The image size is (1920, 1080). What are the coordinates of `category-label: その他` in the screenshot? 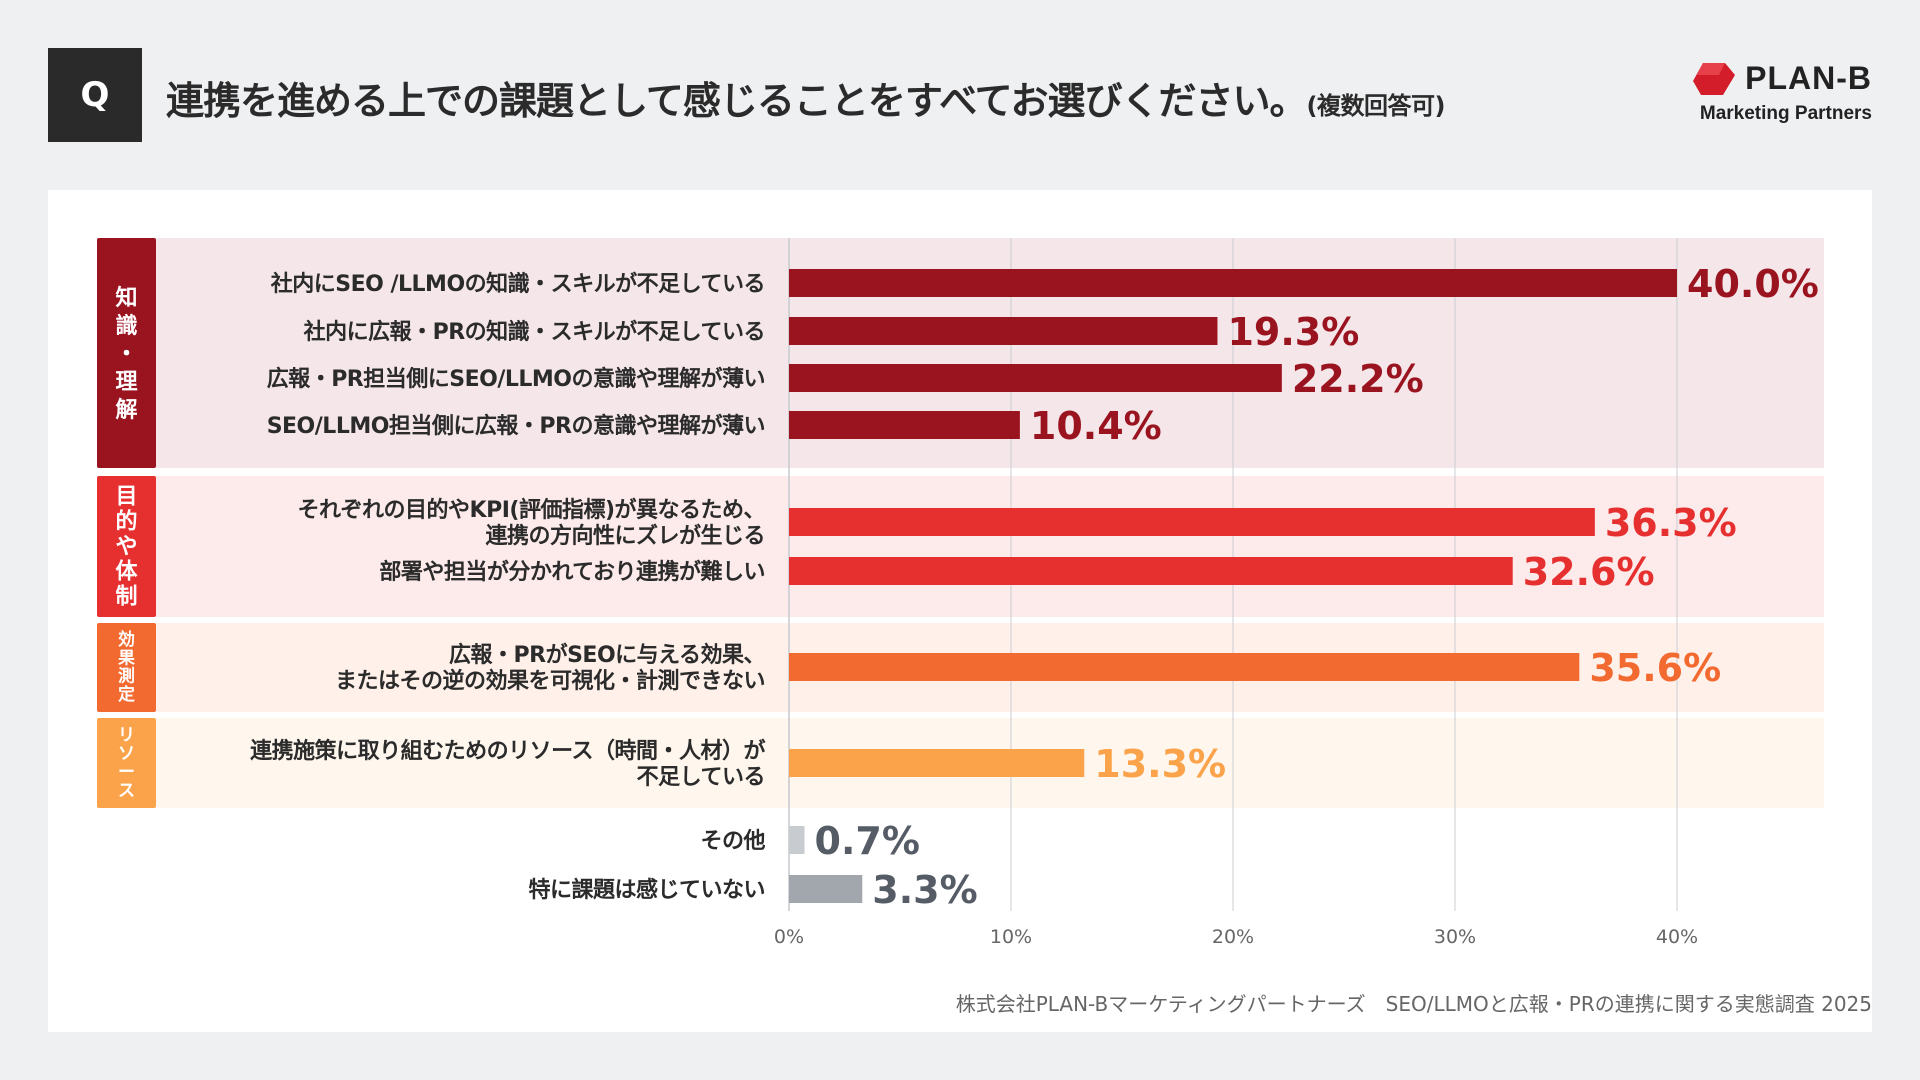 It's located at (732, 841).